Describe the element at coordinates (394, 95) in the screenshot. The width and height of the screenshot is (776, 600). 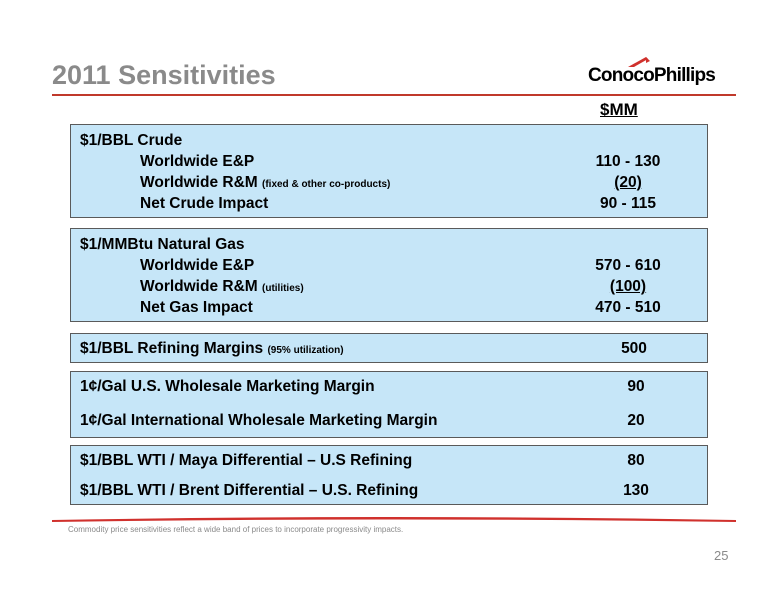
I see `title-divider` at that location.